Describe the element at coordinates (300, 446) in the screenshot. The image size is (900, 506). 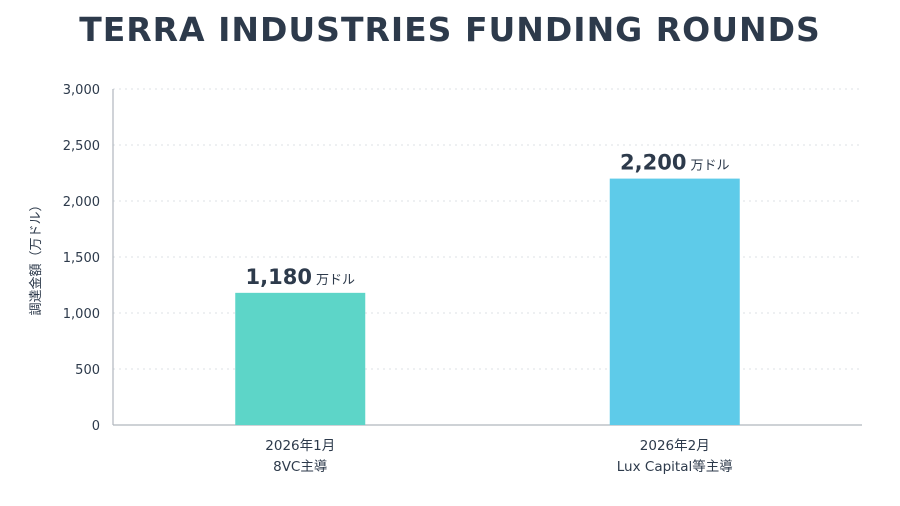
I see `x-tick-label: 2026年1月` at that location.